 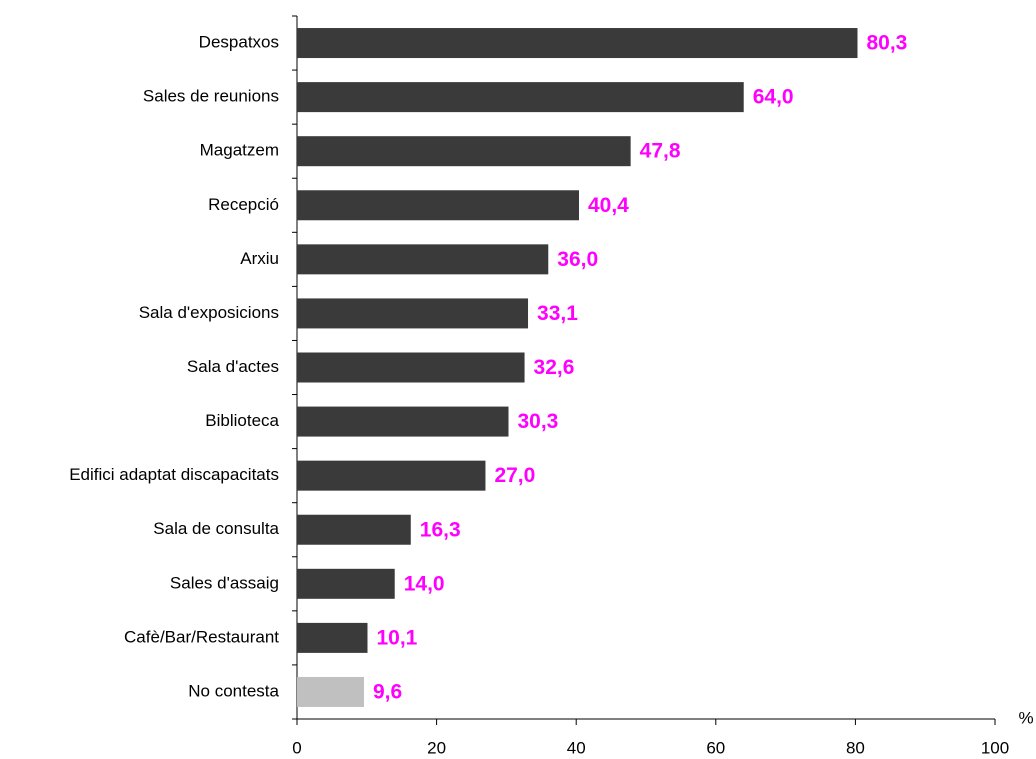 I want to click on value-label: 32,6, so click(x=554, y=367).